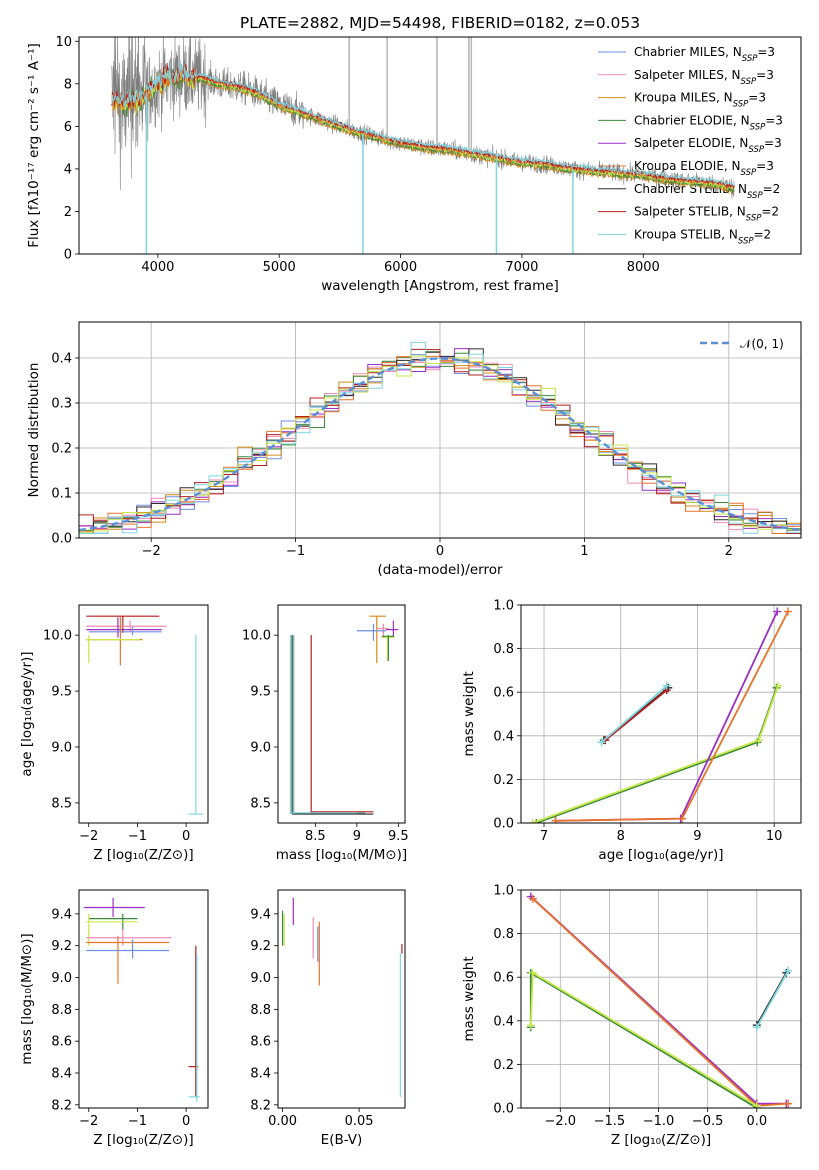  Describe the element at coordinates (774, 836) in the screenshot. I see `x-tick-label: 10` at that location.